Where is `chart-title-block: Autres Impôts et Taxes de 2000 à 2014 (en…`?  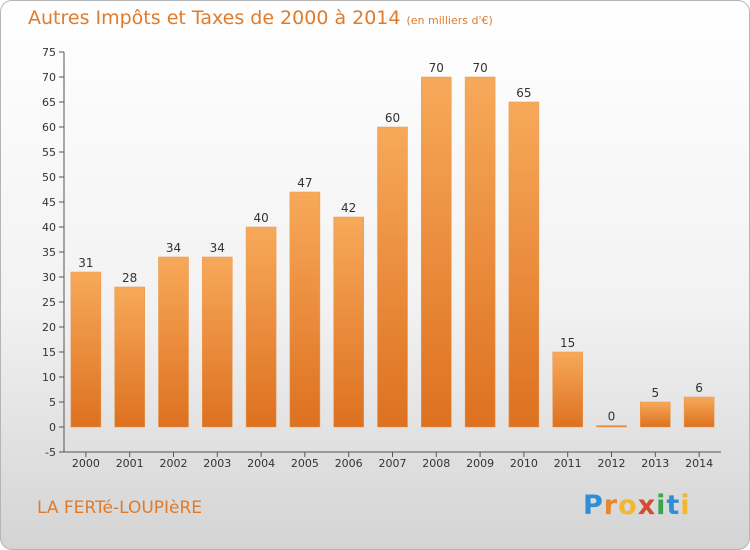
chart-title-block: Autres Impôts et Taxes de 2000 à 2014 (en… is located at coordinates (260, 18).